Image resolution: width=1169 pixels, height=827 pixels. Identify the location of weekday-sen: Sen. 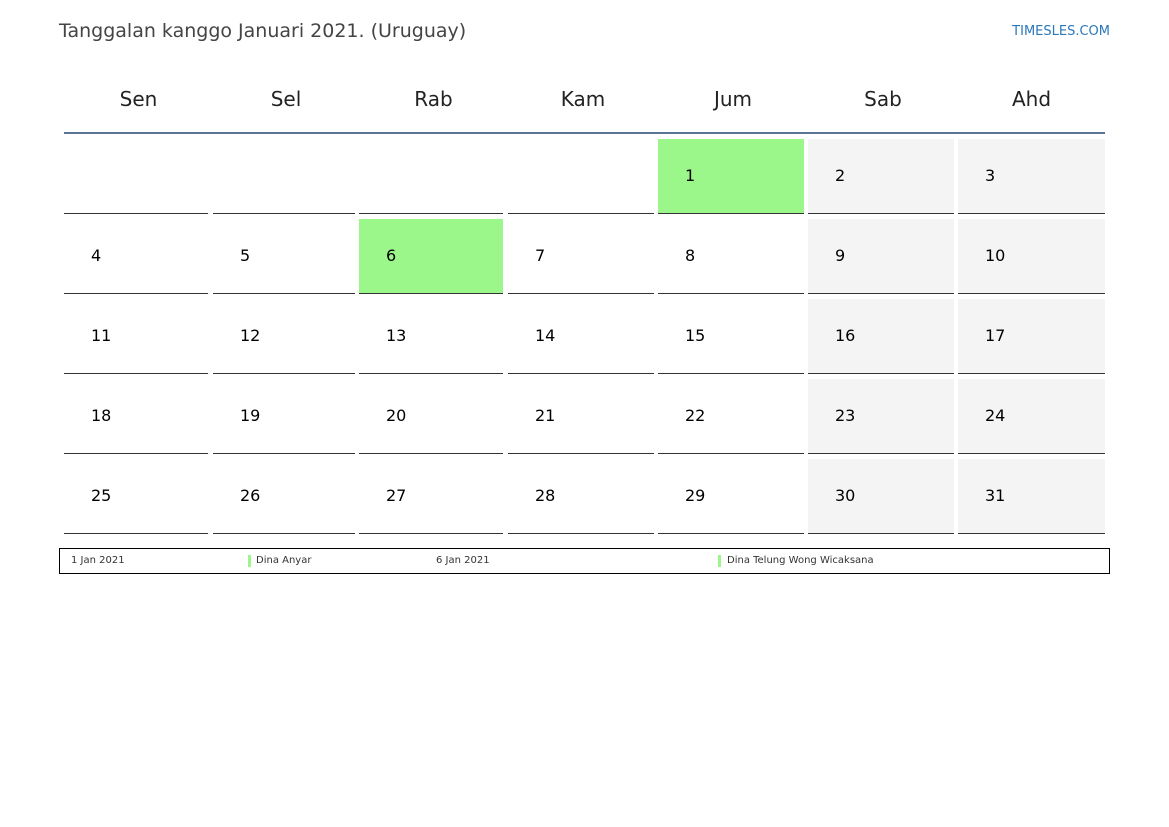
(138, 99).